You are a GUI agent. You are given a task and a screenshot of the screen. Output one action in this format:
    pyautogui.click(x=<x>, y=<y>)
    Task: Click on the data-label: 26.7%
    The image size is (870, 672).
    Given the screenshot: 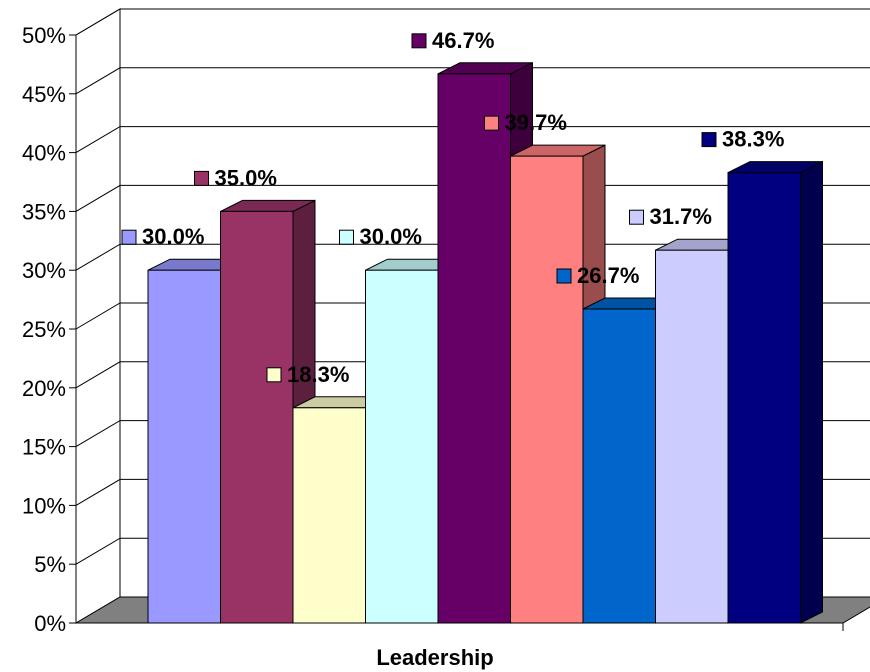 What is the action you would take?
    pyautogui.click(x=597, y=275)
    